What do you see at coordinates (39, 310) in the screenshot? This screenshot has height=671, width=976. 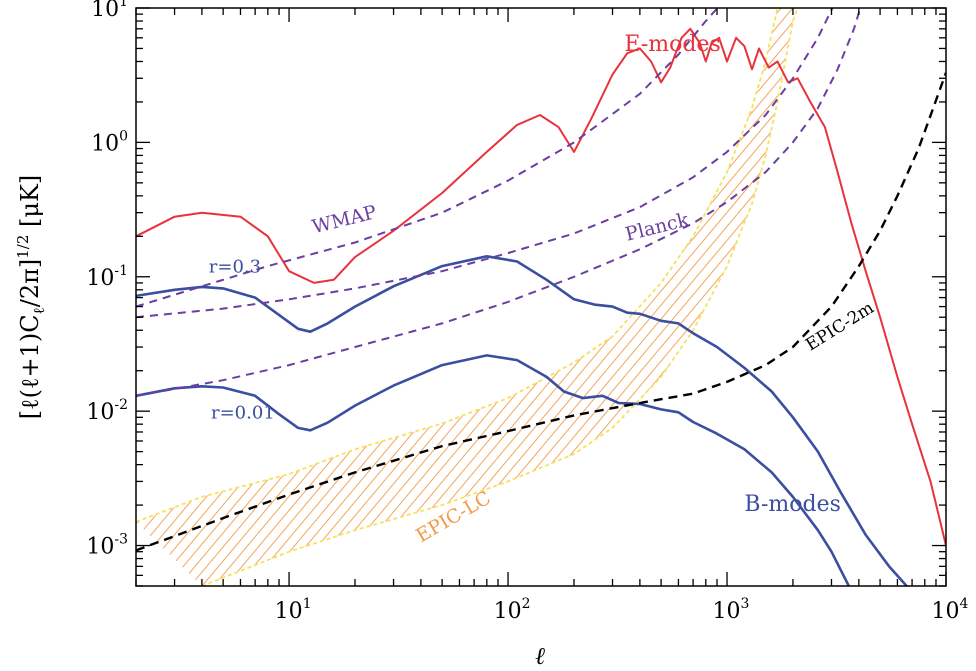 I see `y-axis-title-subscript: ℓ` at bounding box center [39, 310].